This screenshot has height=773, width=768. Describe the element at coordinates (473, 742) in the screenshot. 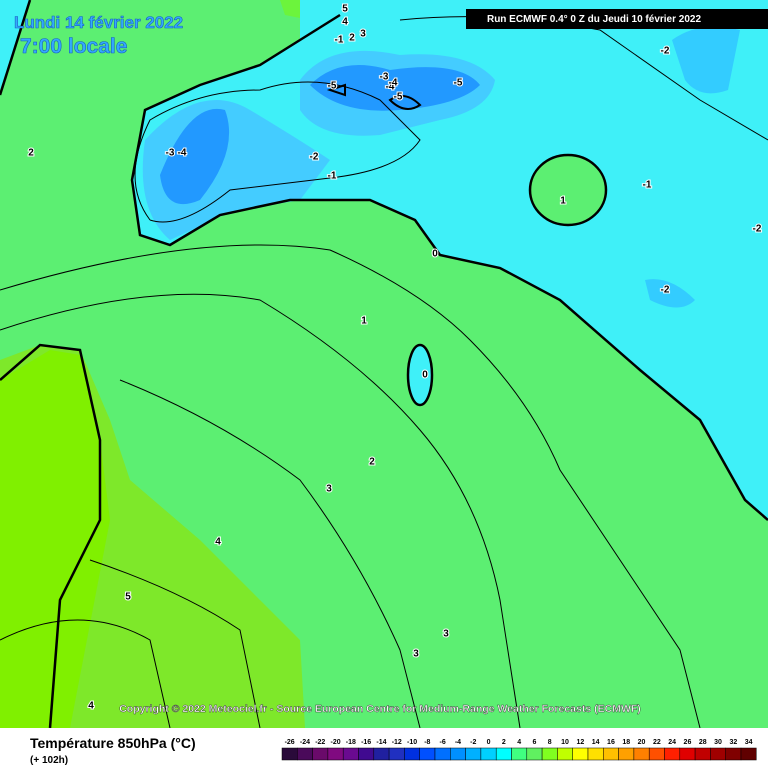

I see `colorbar-label: -2` at that location.